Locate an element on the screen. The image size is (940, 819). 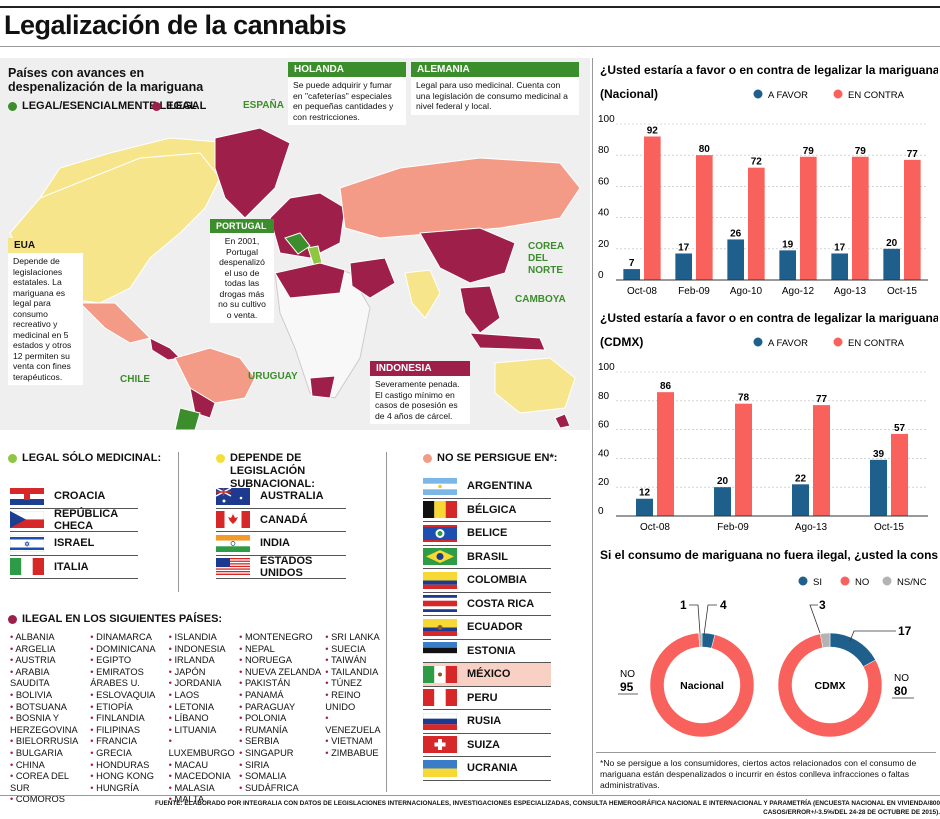
list-item: ✡ ISRAEL is located at coordinates (74, 544).